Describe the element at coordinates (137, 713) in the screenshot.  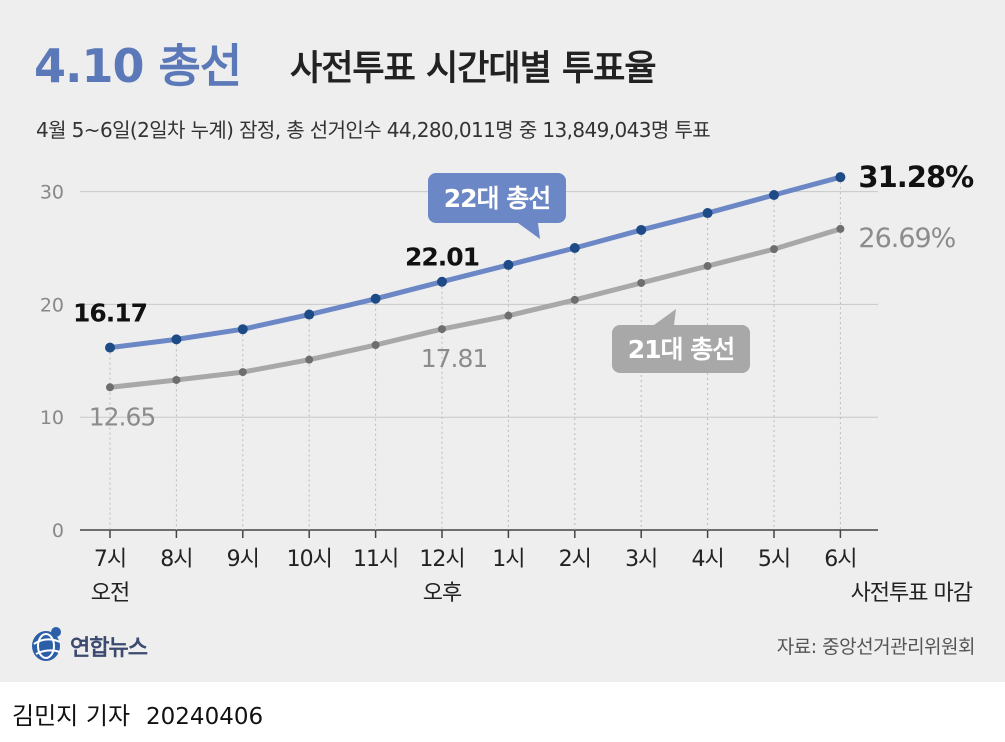
I see `byline: 김민지 기자 20240406` at that location.